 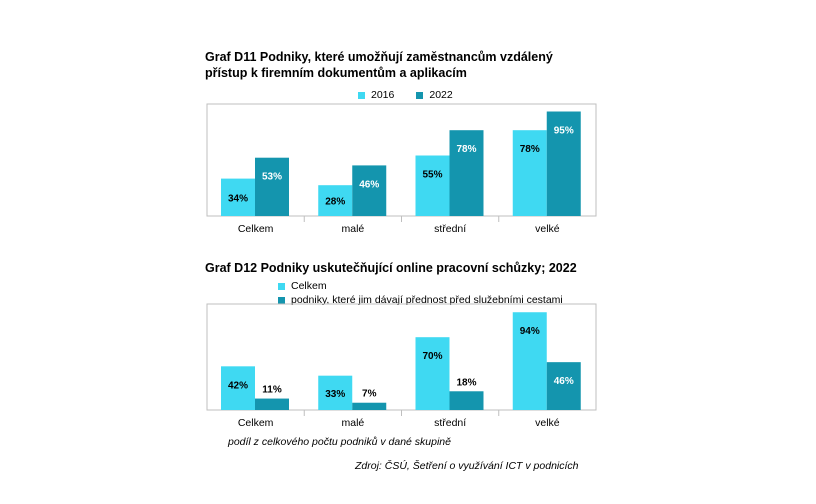 What do you see at coordinates (450, 229) in the screenshot?
I see `chart-d11-category-label: střední` at bounding box center [450, 229].